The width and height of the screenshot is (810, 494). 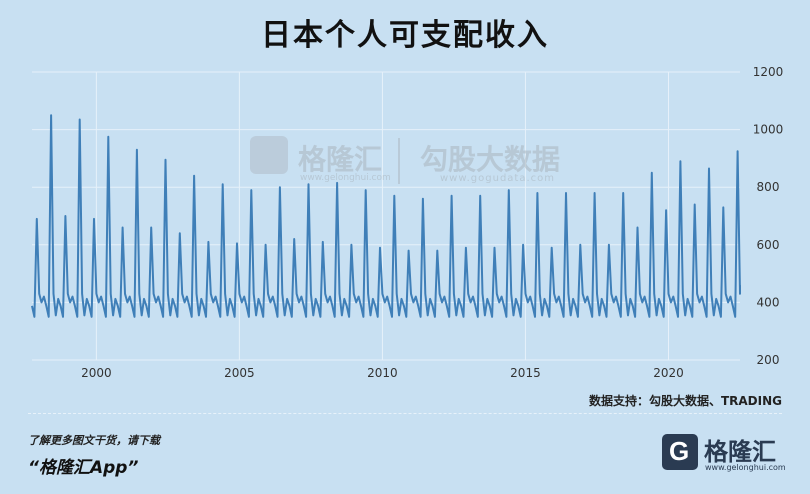 I want to click on y-tick-label: 200, so click(x=768, y=360).